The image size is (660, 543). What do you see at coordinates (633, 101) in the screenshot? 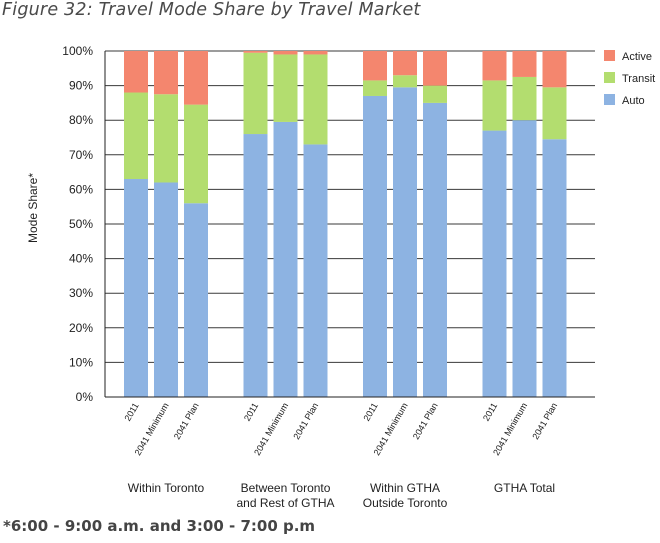
I see `legend-label: Auto` at bounding box center [633, 101].